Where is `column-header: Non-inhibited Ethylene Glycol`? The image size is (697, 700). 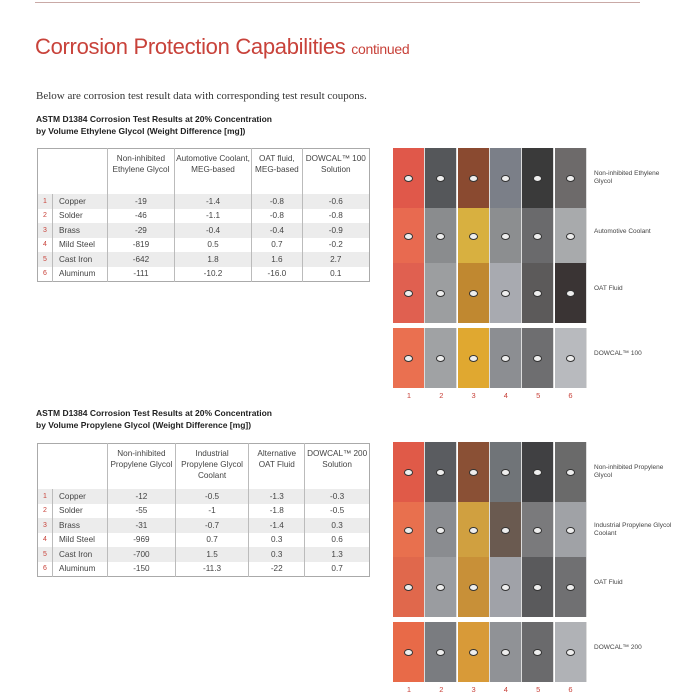
column-header: Non-inhibited Ethylene Glycol is located at coordinates (141, 171).